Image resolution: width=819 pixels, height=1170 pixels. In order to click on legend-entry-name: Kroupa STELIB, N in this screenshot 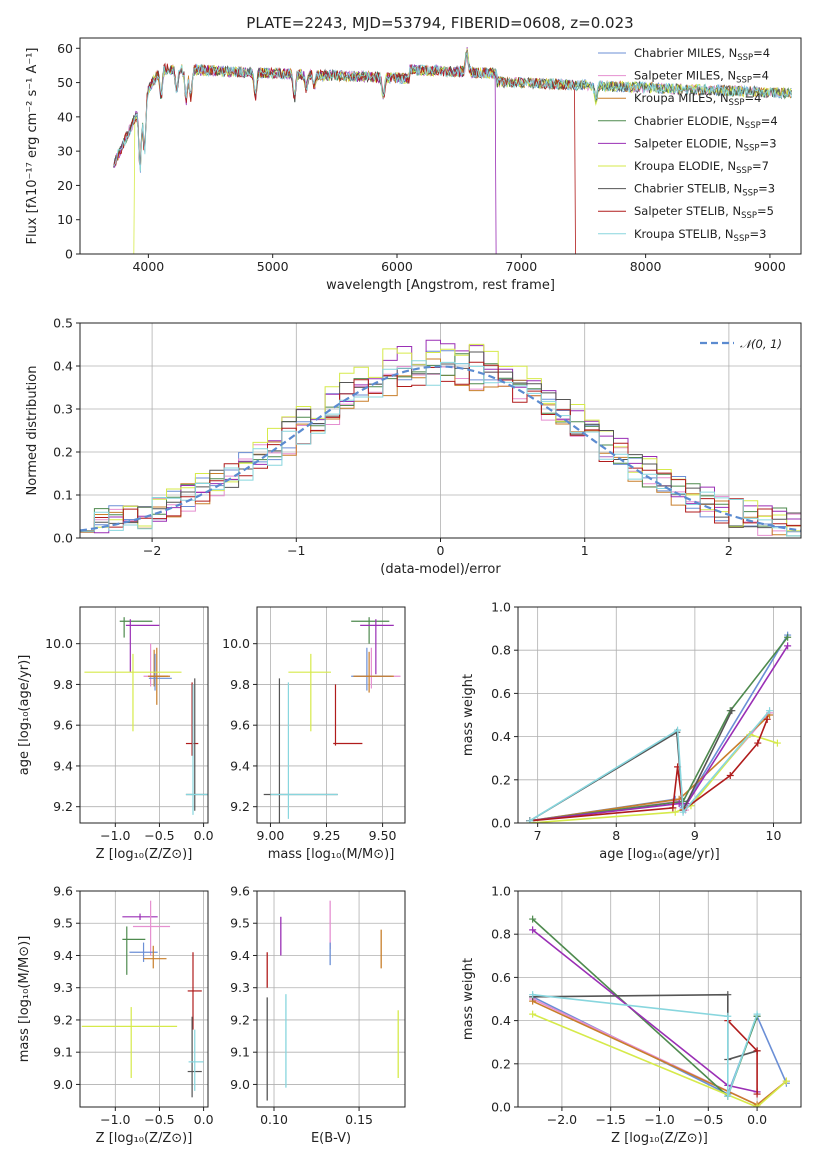, I will do `click(684, 234)`.